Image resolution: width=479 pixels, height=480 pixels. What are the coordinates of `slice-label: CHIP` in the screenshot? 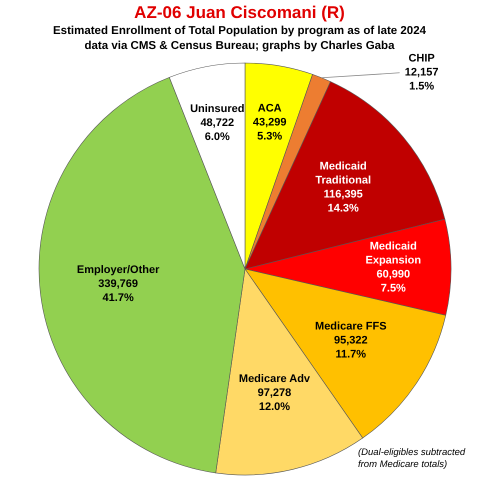 It's located at (421, 58).